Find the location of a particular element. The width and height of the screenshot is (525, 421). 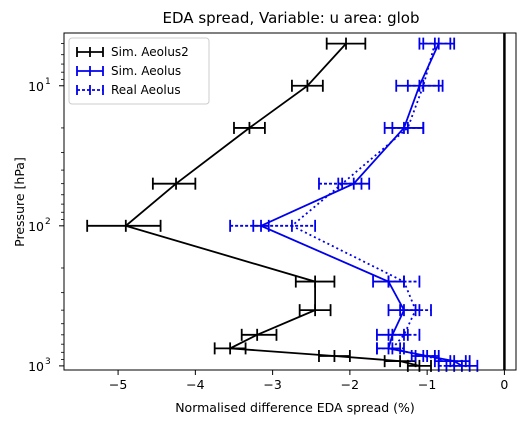

x-axis-label: Normalised difference EDA spread (%) is located at coordinates (295, 407).